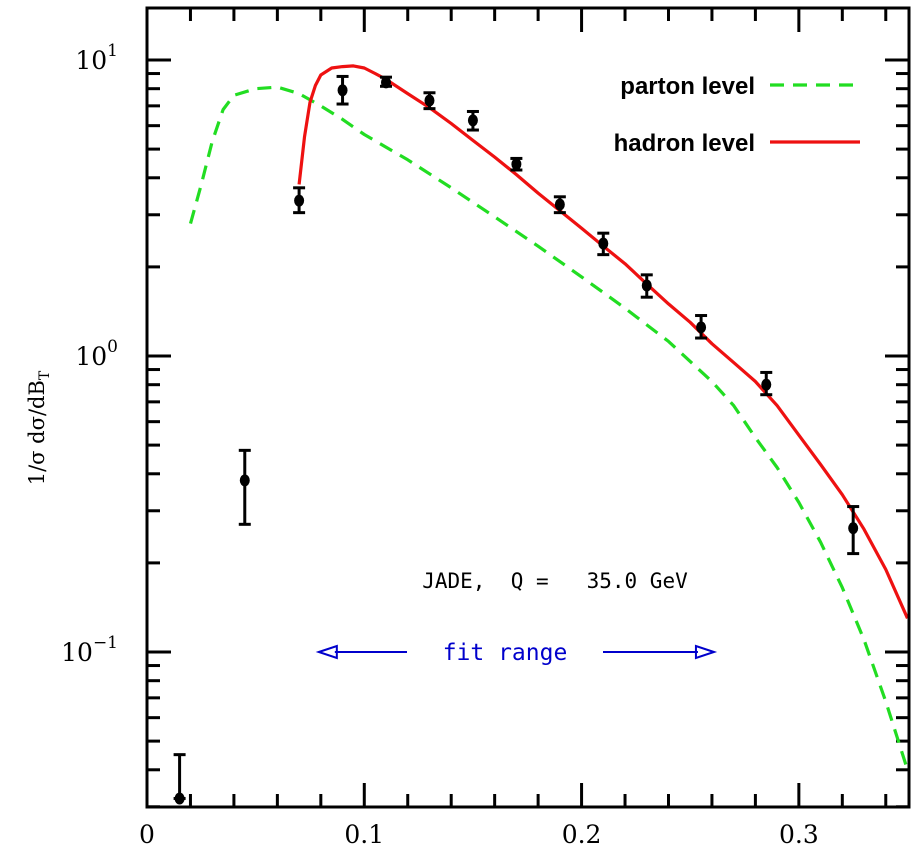  Describe the element at coordinates (737, 115) in the screenshot. I see `legend: parton level hadron level` at that location.